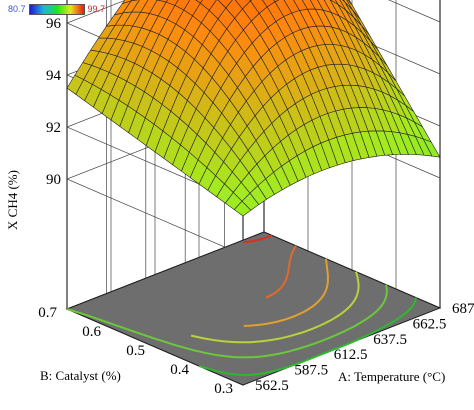  Describe the element at coordinates (390, 340) in the screenshot. I see `x-tick-label: 637.5` at that location.